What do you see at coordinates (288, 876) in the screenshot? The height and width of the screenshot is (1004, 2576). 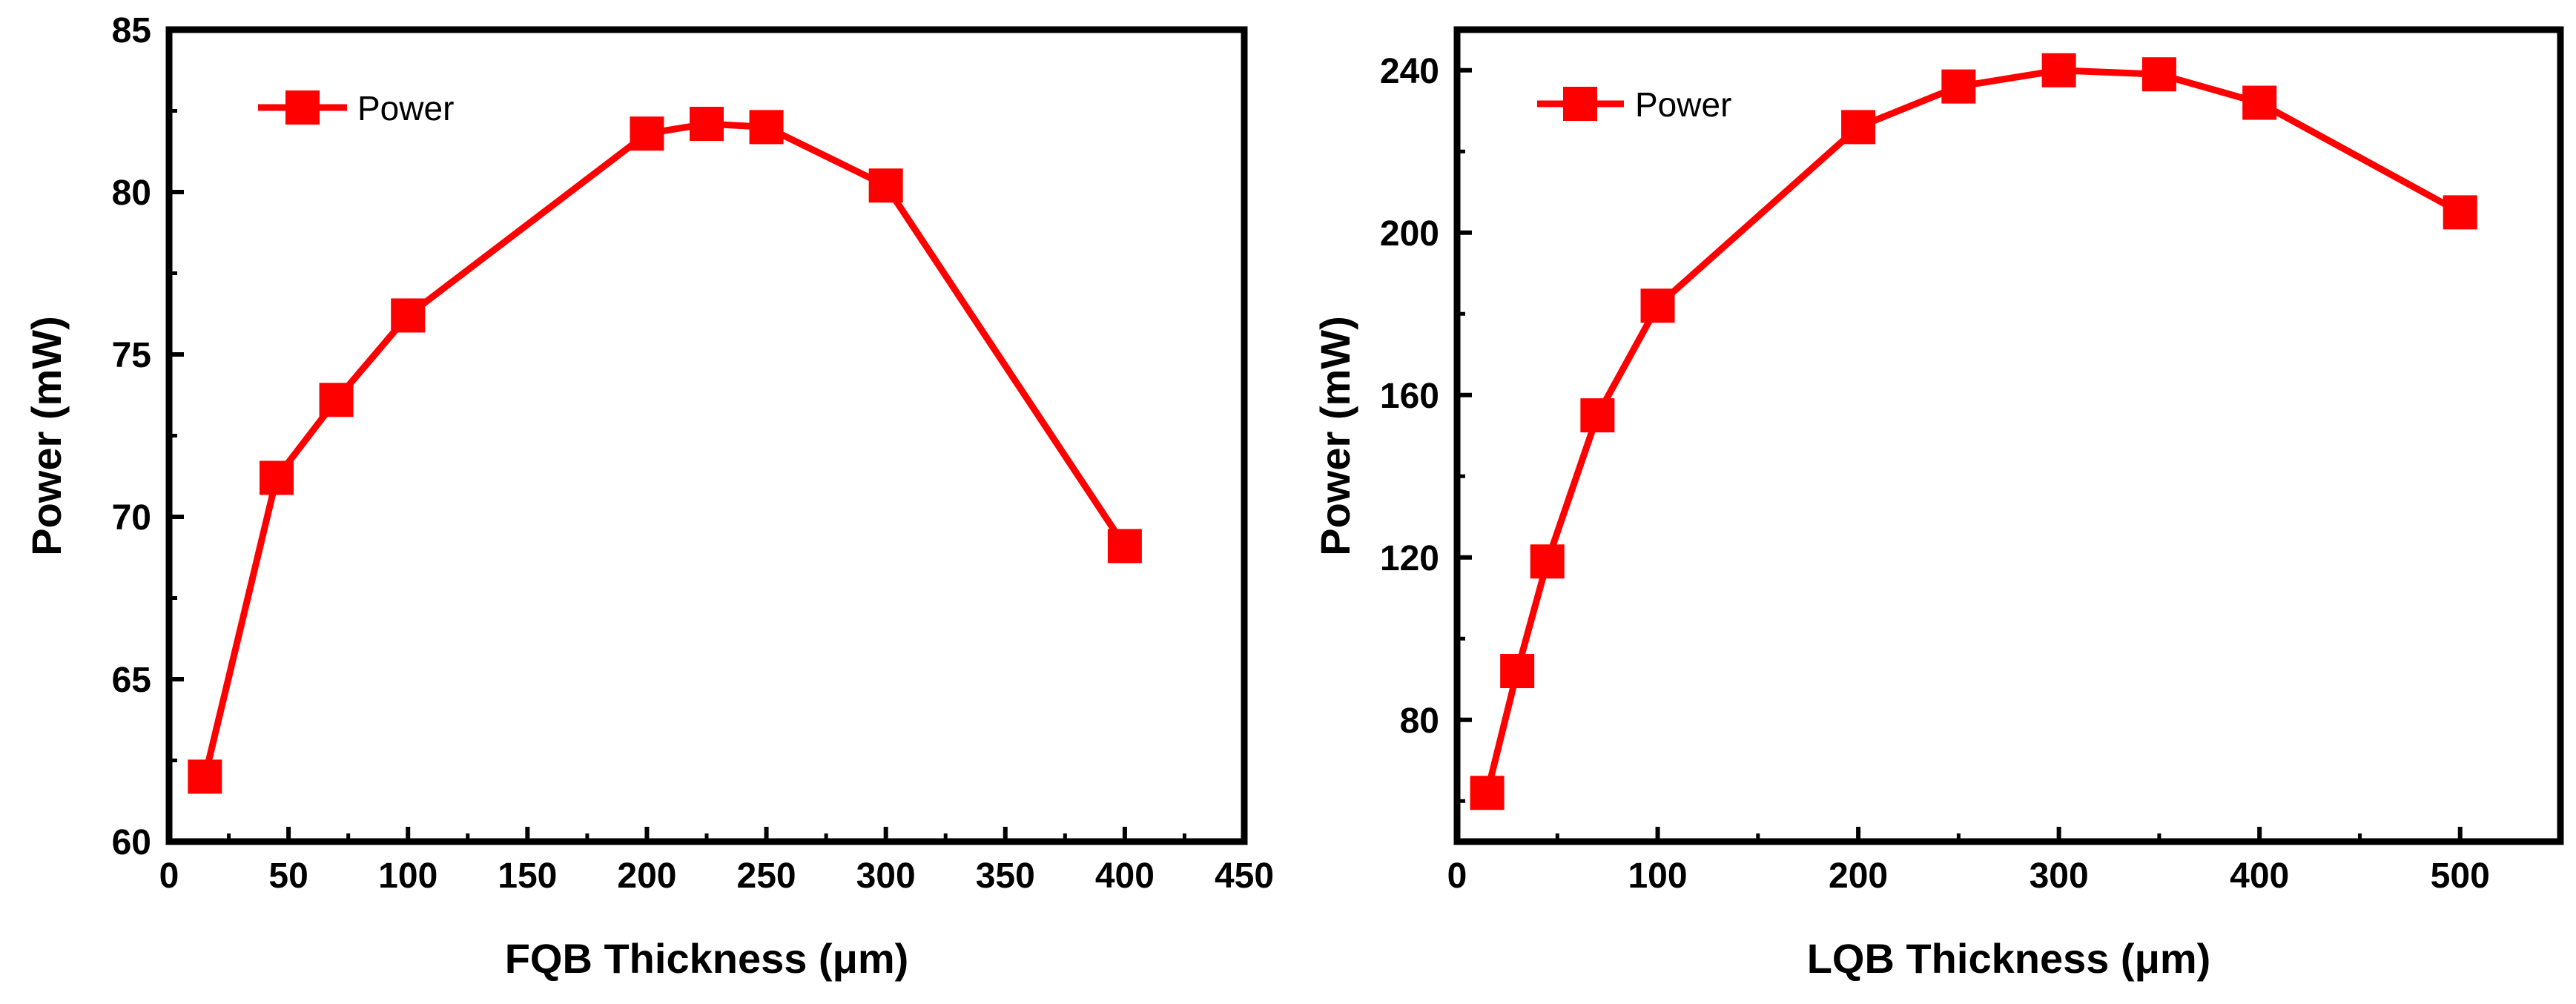 I see `x-tick-label: 50` at bounding box center [288, 876].